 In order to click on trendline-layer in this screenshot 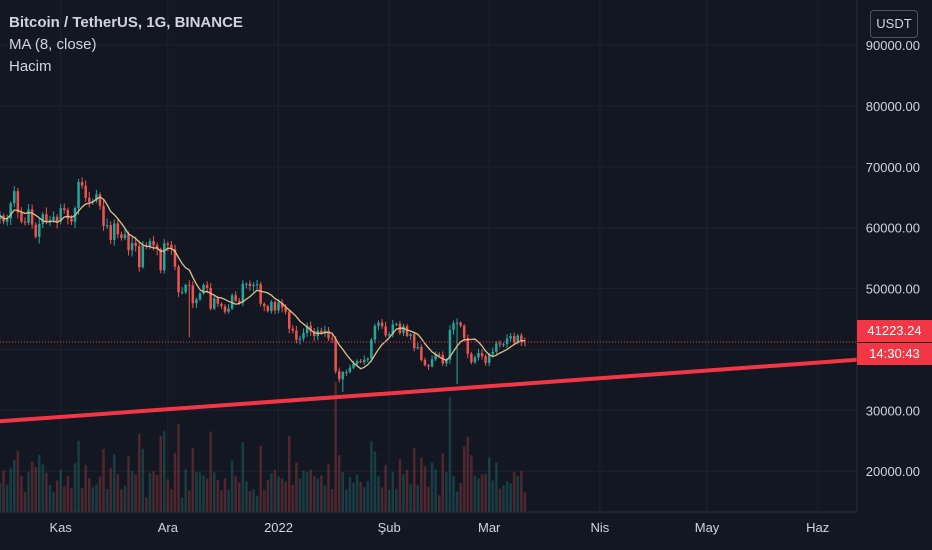, I will do `click(429, 390)`.